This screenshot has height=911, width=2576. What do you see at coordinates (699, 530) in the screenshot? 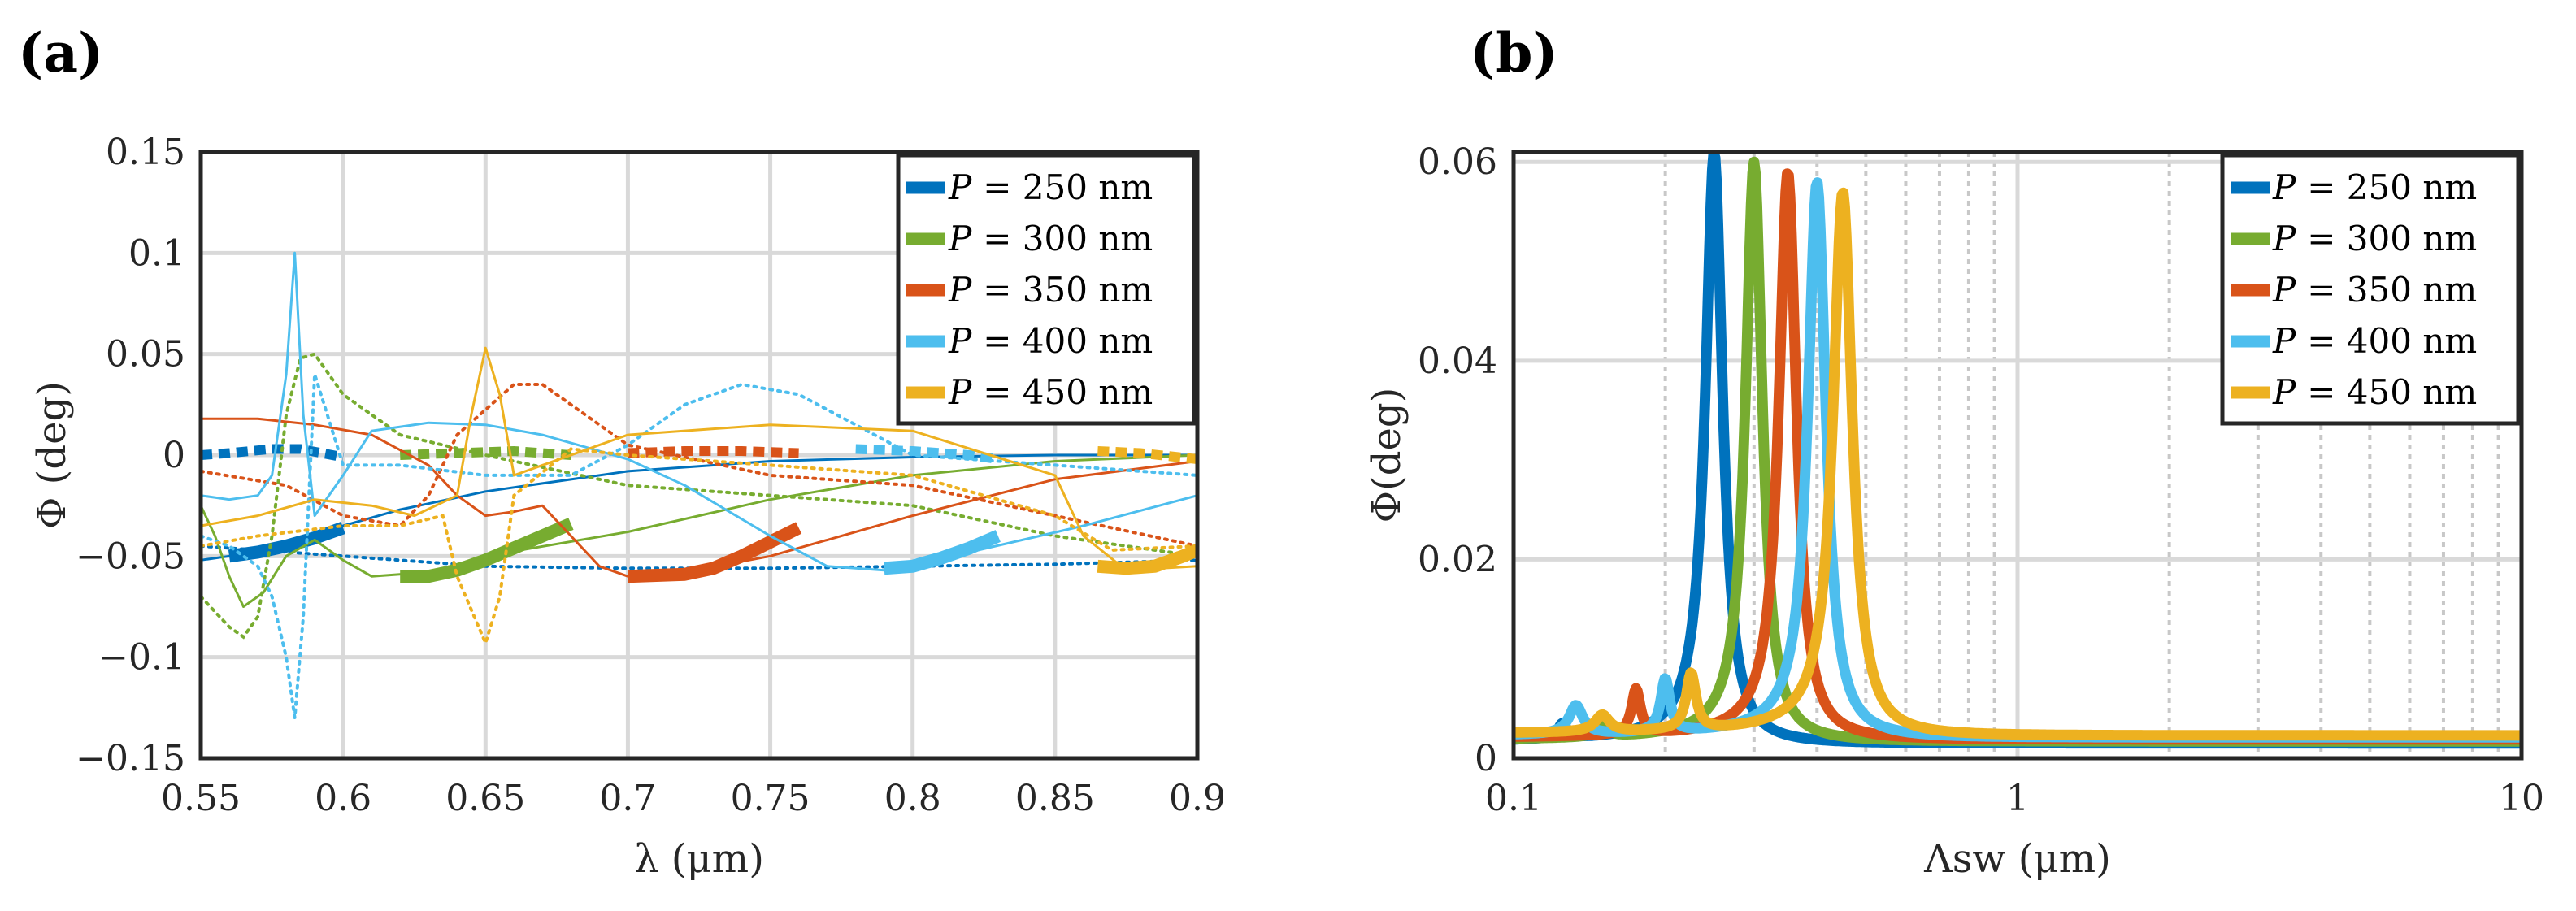
I see `panel-a-thin-line-p-300-nm` at bounding box center [699, 530].